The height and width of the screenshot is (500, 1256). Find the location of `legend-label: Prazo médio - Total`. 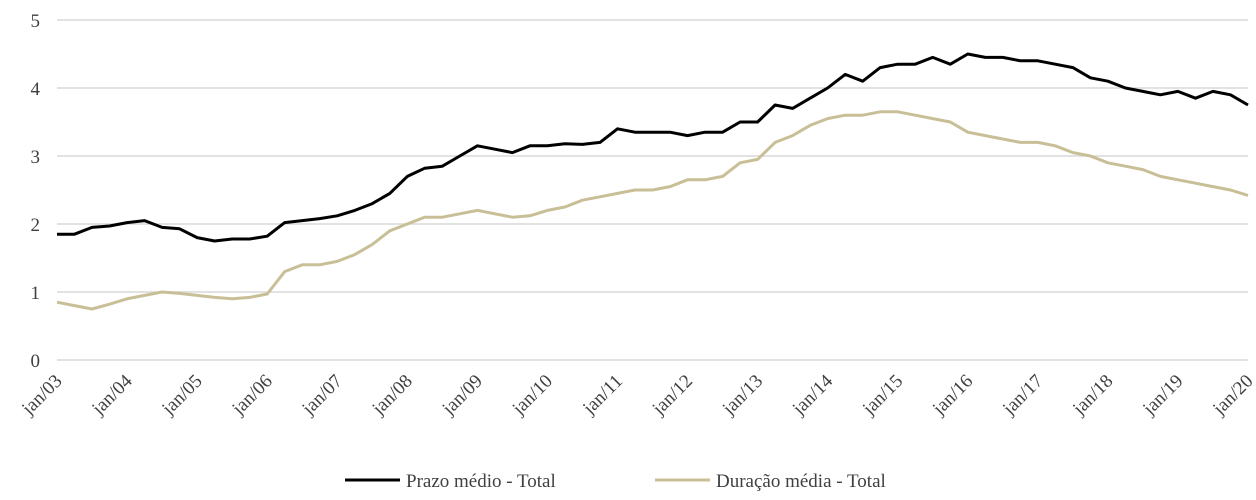

legend-label: Prazo médio - Total is located at coordinates (481, 481).